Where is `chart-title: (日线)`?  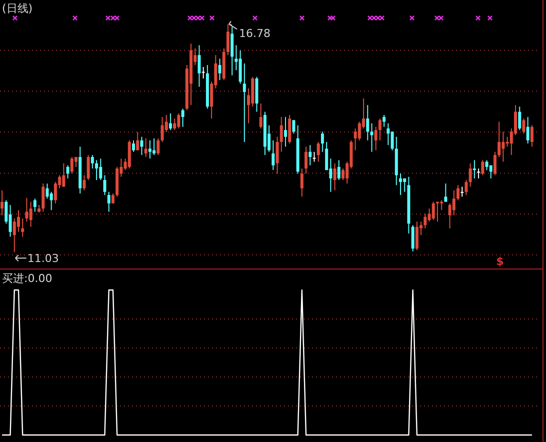 chart-title: (日线) is located at coordinates (17, 8).